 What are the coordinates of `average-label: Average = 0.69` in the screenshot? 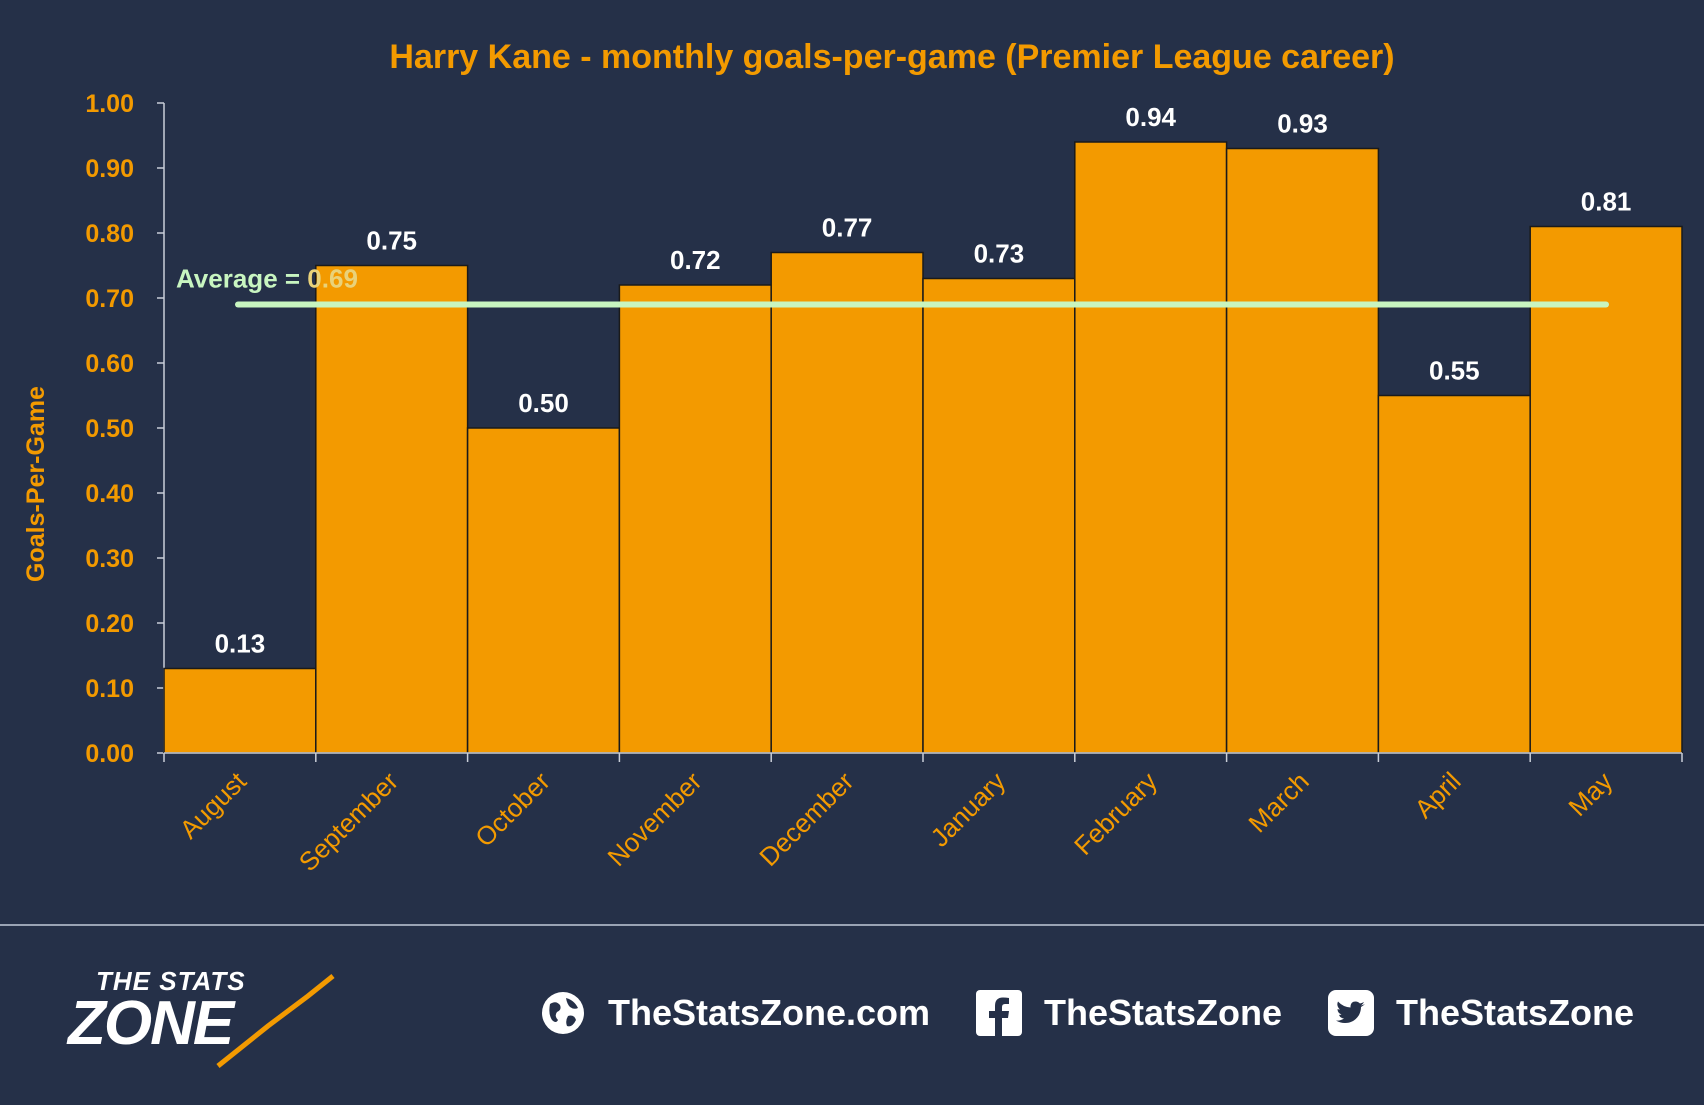 It's located at (267, 279).